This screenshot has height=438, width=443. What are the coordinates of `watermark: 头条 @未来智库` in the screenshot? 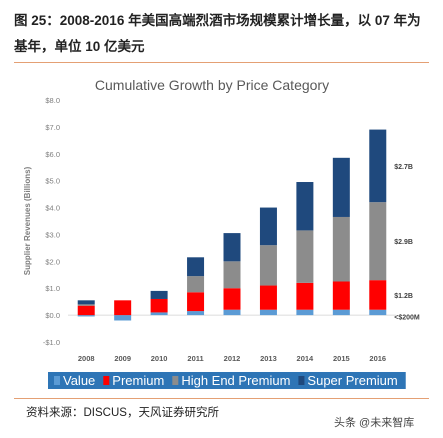 It's located at (374, 423).